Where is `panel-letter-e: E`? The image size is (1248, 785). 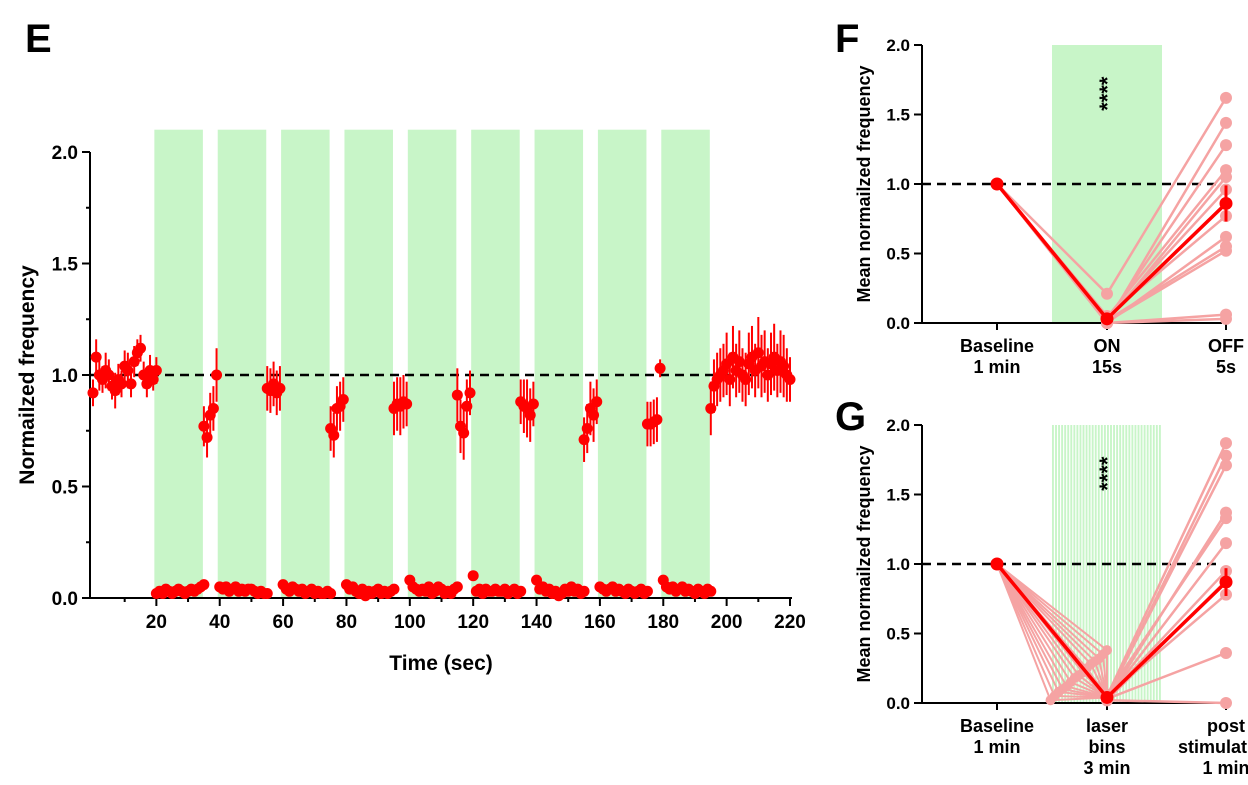 panel-letter-e: E is located at coordinates (38, 39).